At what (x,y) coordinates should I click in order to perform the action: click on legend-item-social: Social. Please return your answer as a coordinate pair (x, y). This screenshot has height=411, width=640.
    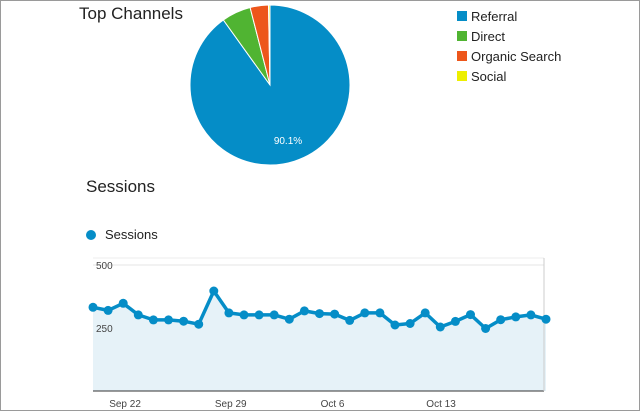
    Looking at the image, I should click on (509, 76).